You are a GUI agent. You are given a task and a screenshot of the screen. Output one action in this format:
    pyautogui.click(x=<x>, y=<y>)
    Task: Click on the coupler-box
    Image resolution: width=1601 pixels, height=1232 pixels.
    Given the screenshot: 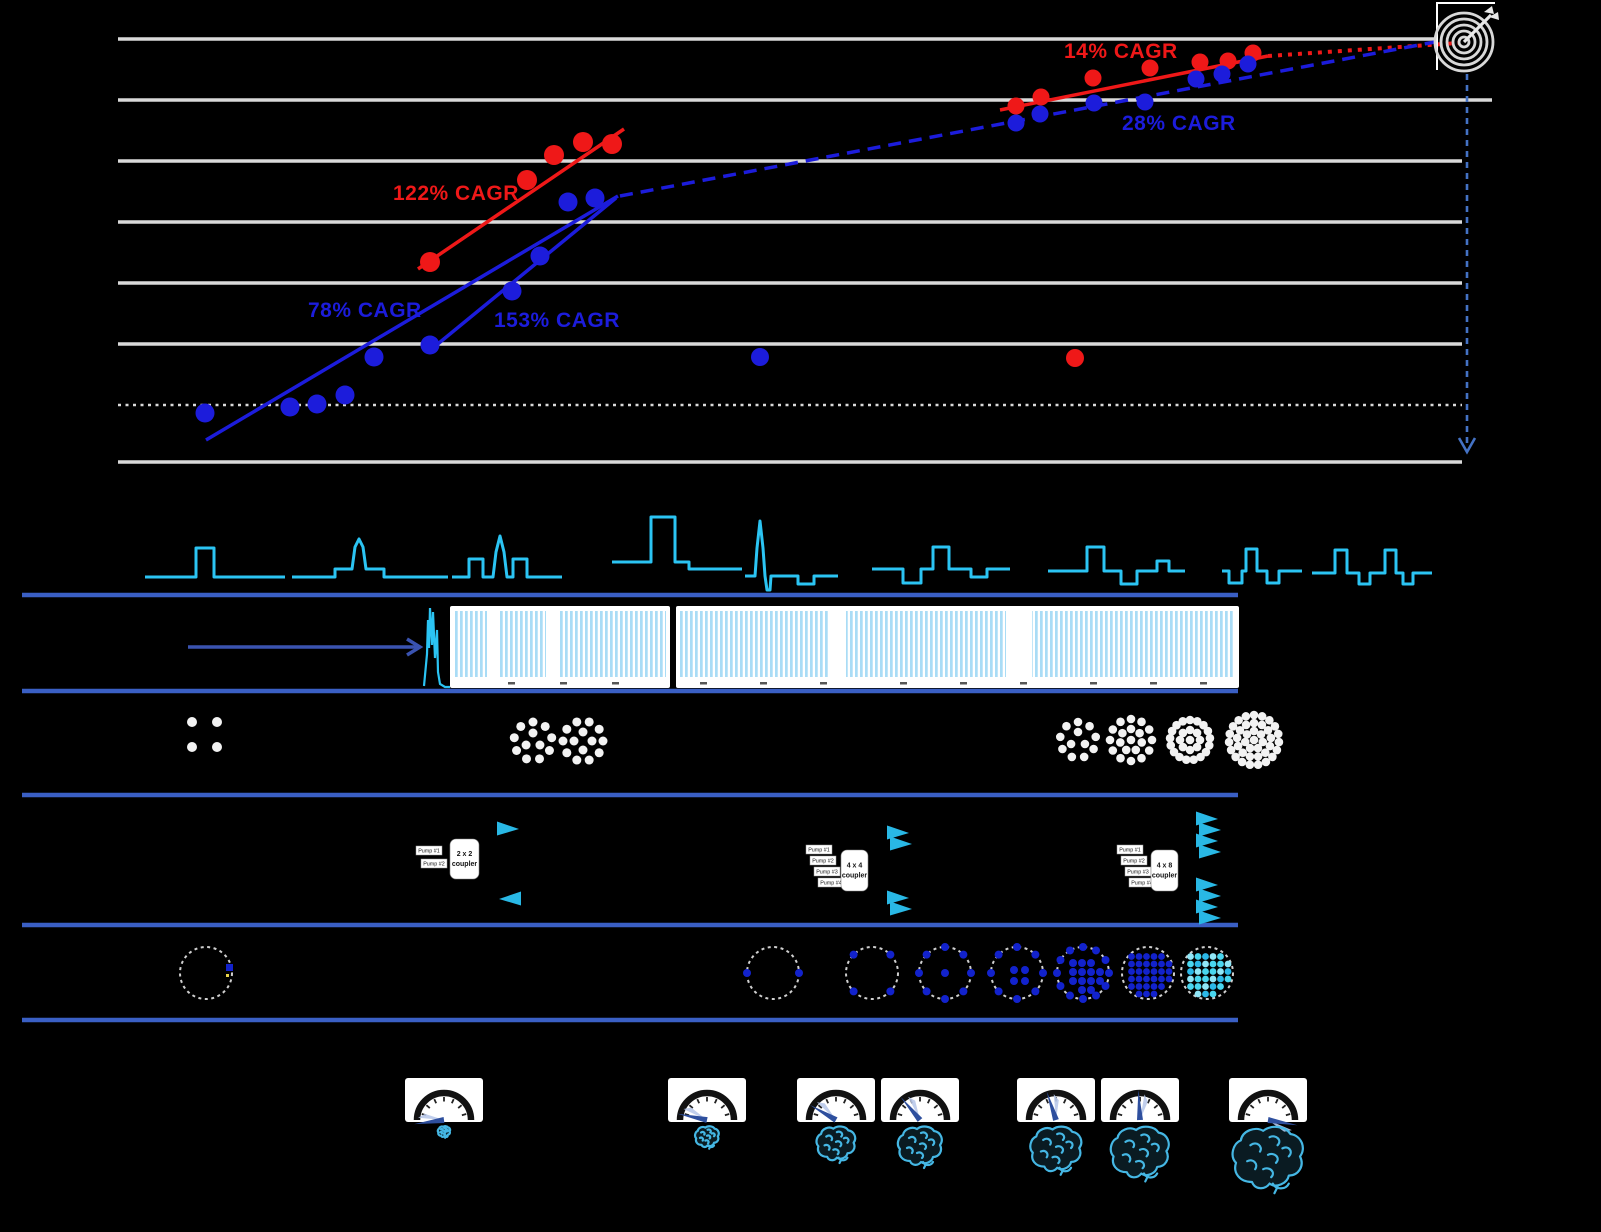 What is the action you would take?
    pyautogui.click(x=854, y=870)
    